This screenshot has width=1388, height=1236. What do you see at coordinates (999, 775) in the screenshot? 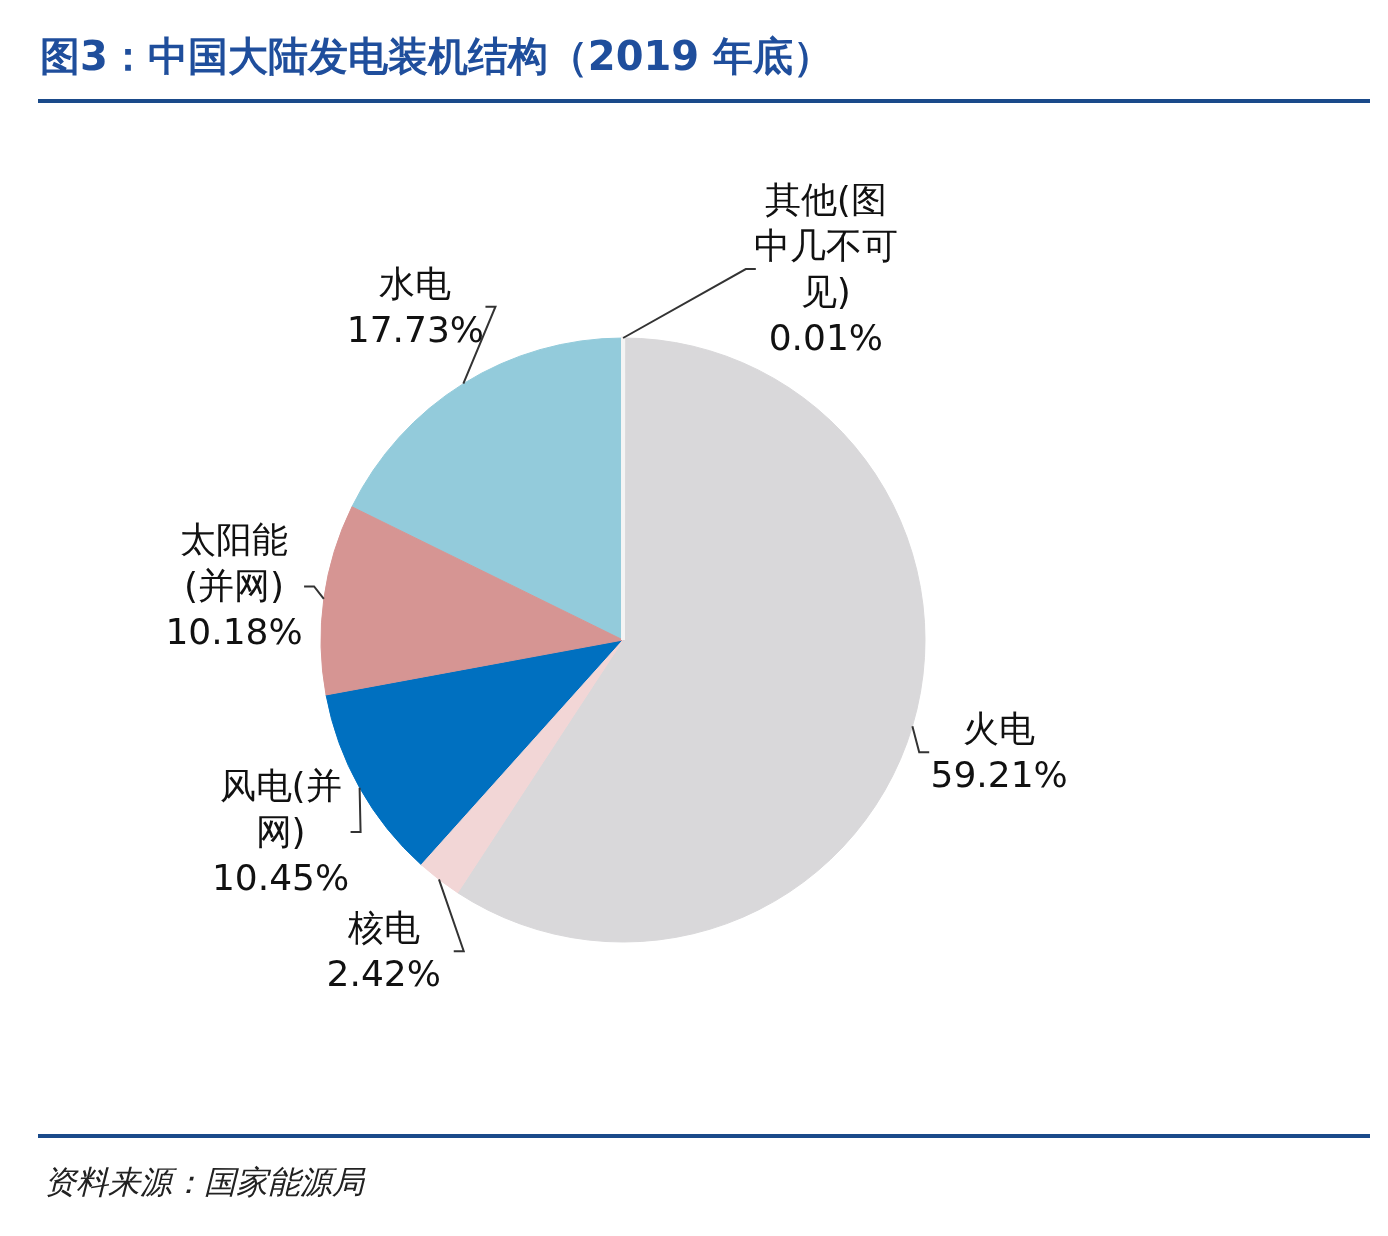
I see `data-label: 59.21%` at bounding box center [999, 775].